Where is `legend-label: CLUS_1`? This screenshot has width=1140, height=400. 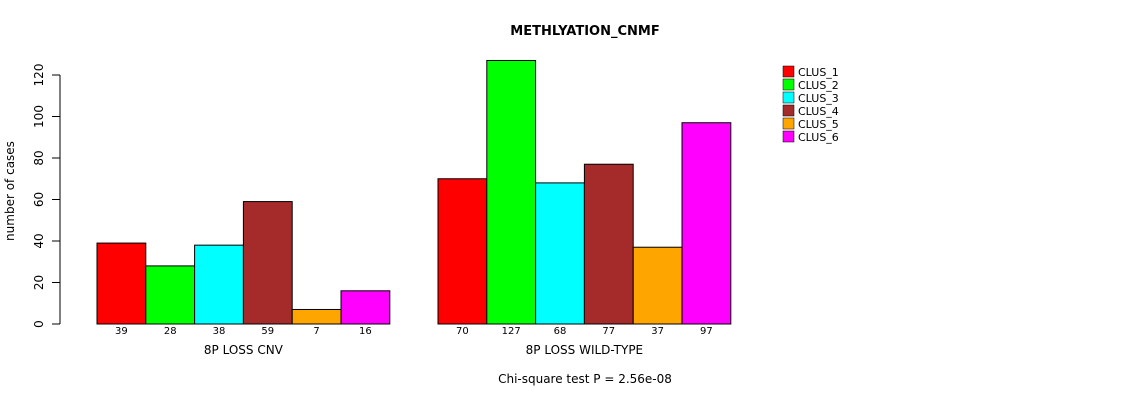
legend-label: CLUS_1 is located at coordinates (818, 72).